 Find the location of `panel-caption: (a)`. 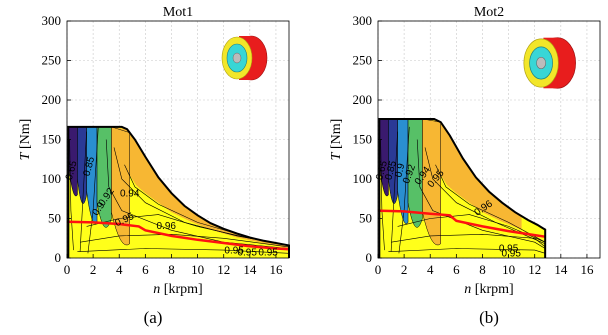

panel-caption: (a) is located at coordinates (153, 317).